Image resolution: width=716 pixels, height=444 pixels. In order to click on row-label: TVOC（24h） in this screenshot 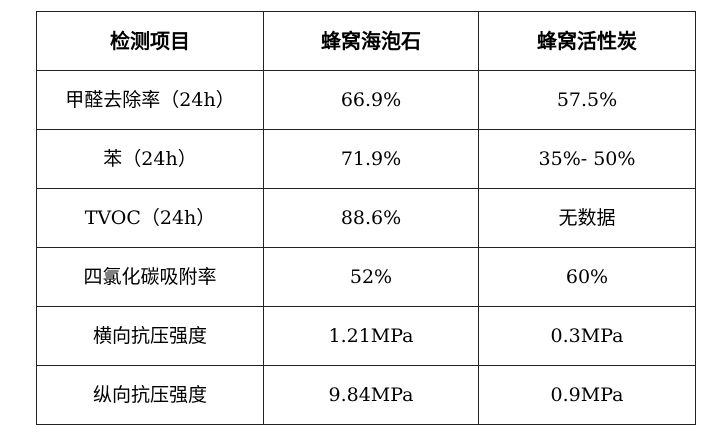, I will do `click(150, 218)`.